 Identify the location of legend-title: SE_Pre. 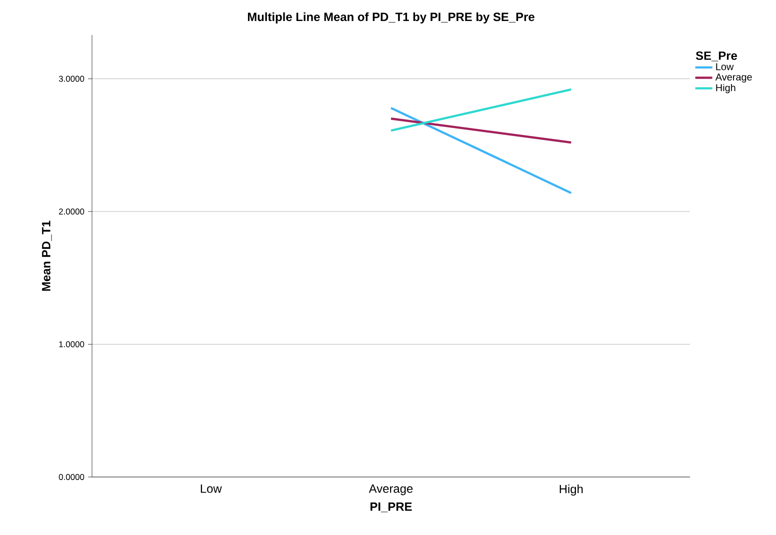
(716, 56).